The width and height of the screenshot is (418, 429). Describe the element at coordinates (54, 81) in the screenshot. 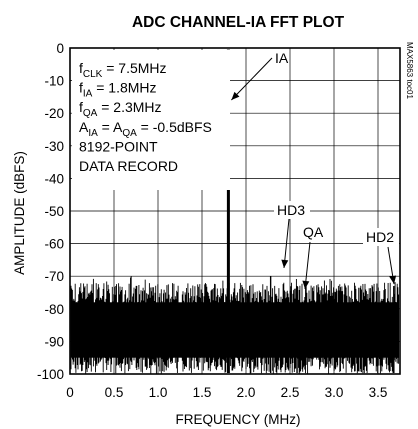

I see `y-tick-label: -10` at that location.